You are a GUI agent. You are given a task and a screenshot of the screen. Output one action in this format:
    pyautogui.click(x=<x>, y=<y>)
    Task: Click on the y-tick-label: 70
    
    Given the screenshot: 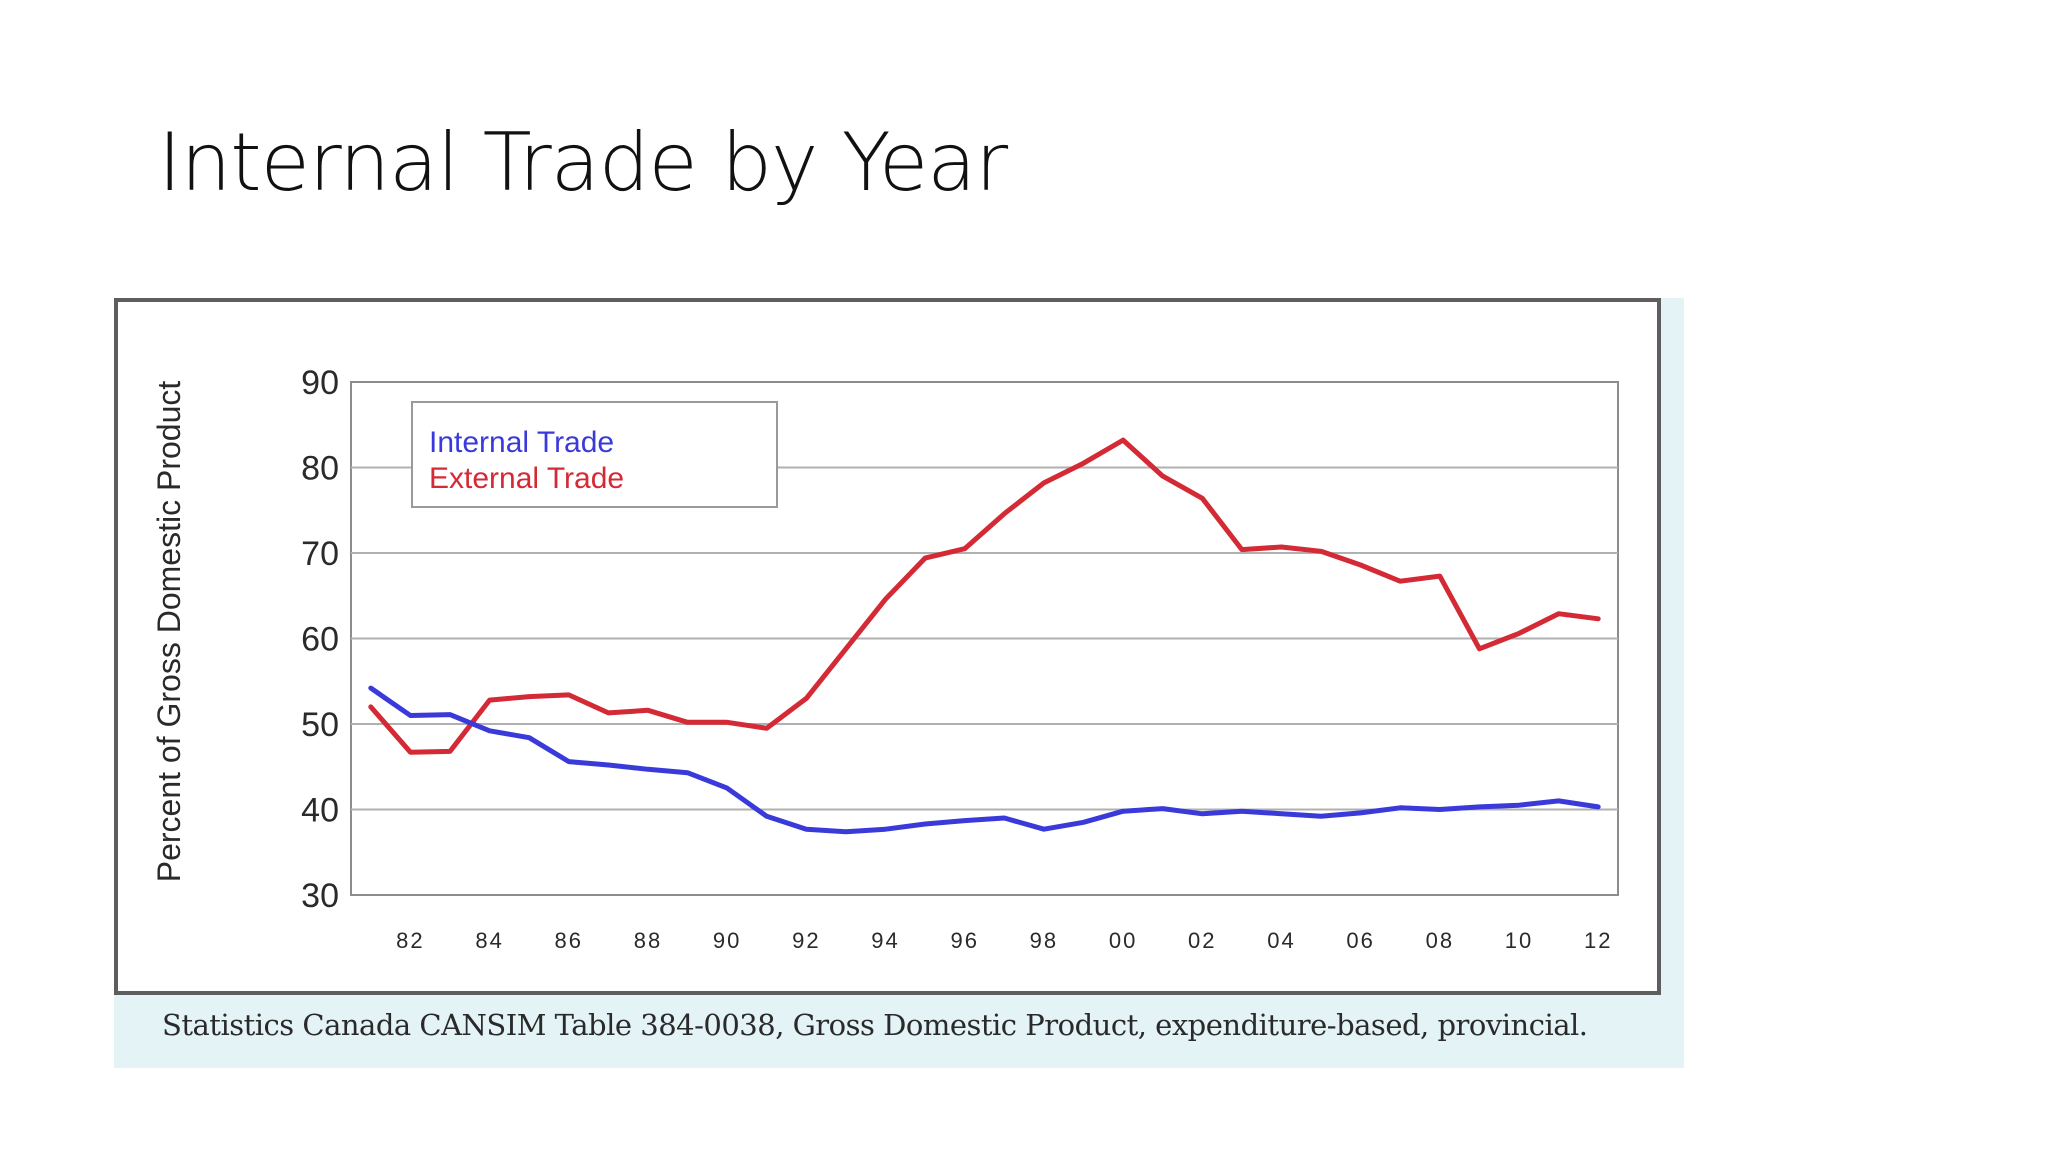 What is the action you would take?
    pyautogui.click(x=320, y=554)
    